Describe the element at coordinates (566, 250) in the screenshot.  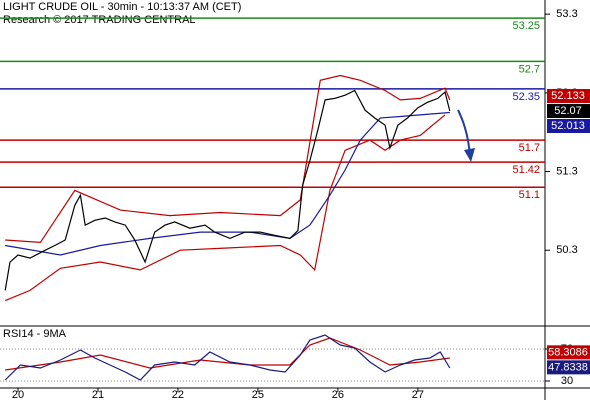
I see `y-tick-label: 50.3` at that location.